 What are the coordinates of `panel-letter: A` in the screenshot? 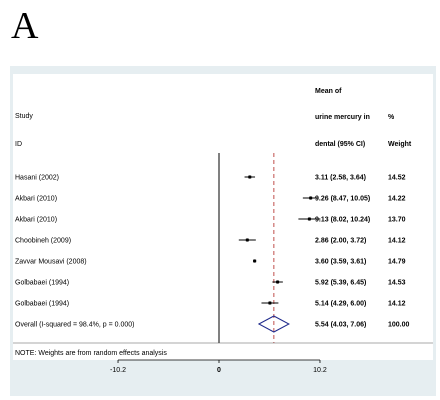 It's located at (25, 26).